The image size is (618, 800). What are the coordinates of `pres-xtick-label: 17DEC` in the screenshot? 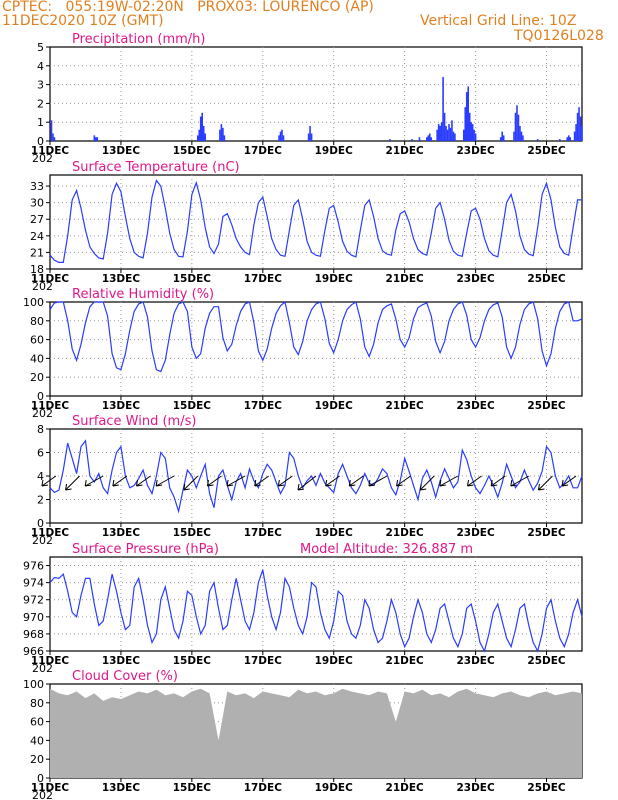 It's located at (263, 661).